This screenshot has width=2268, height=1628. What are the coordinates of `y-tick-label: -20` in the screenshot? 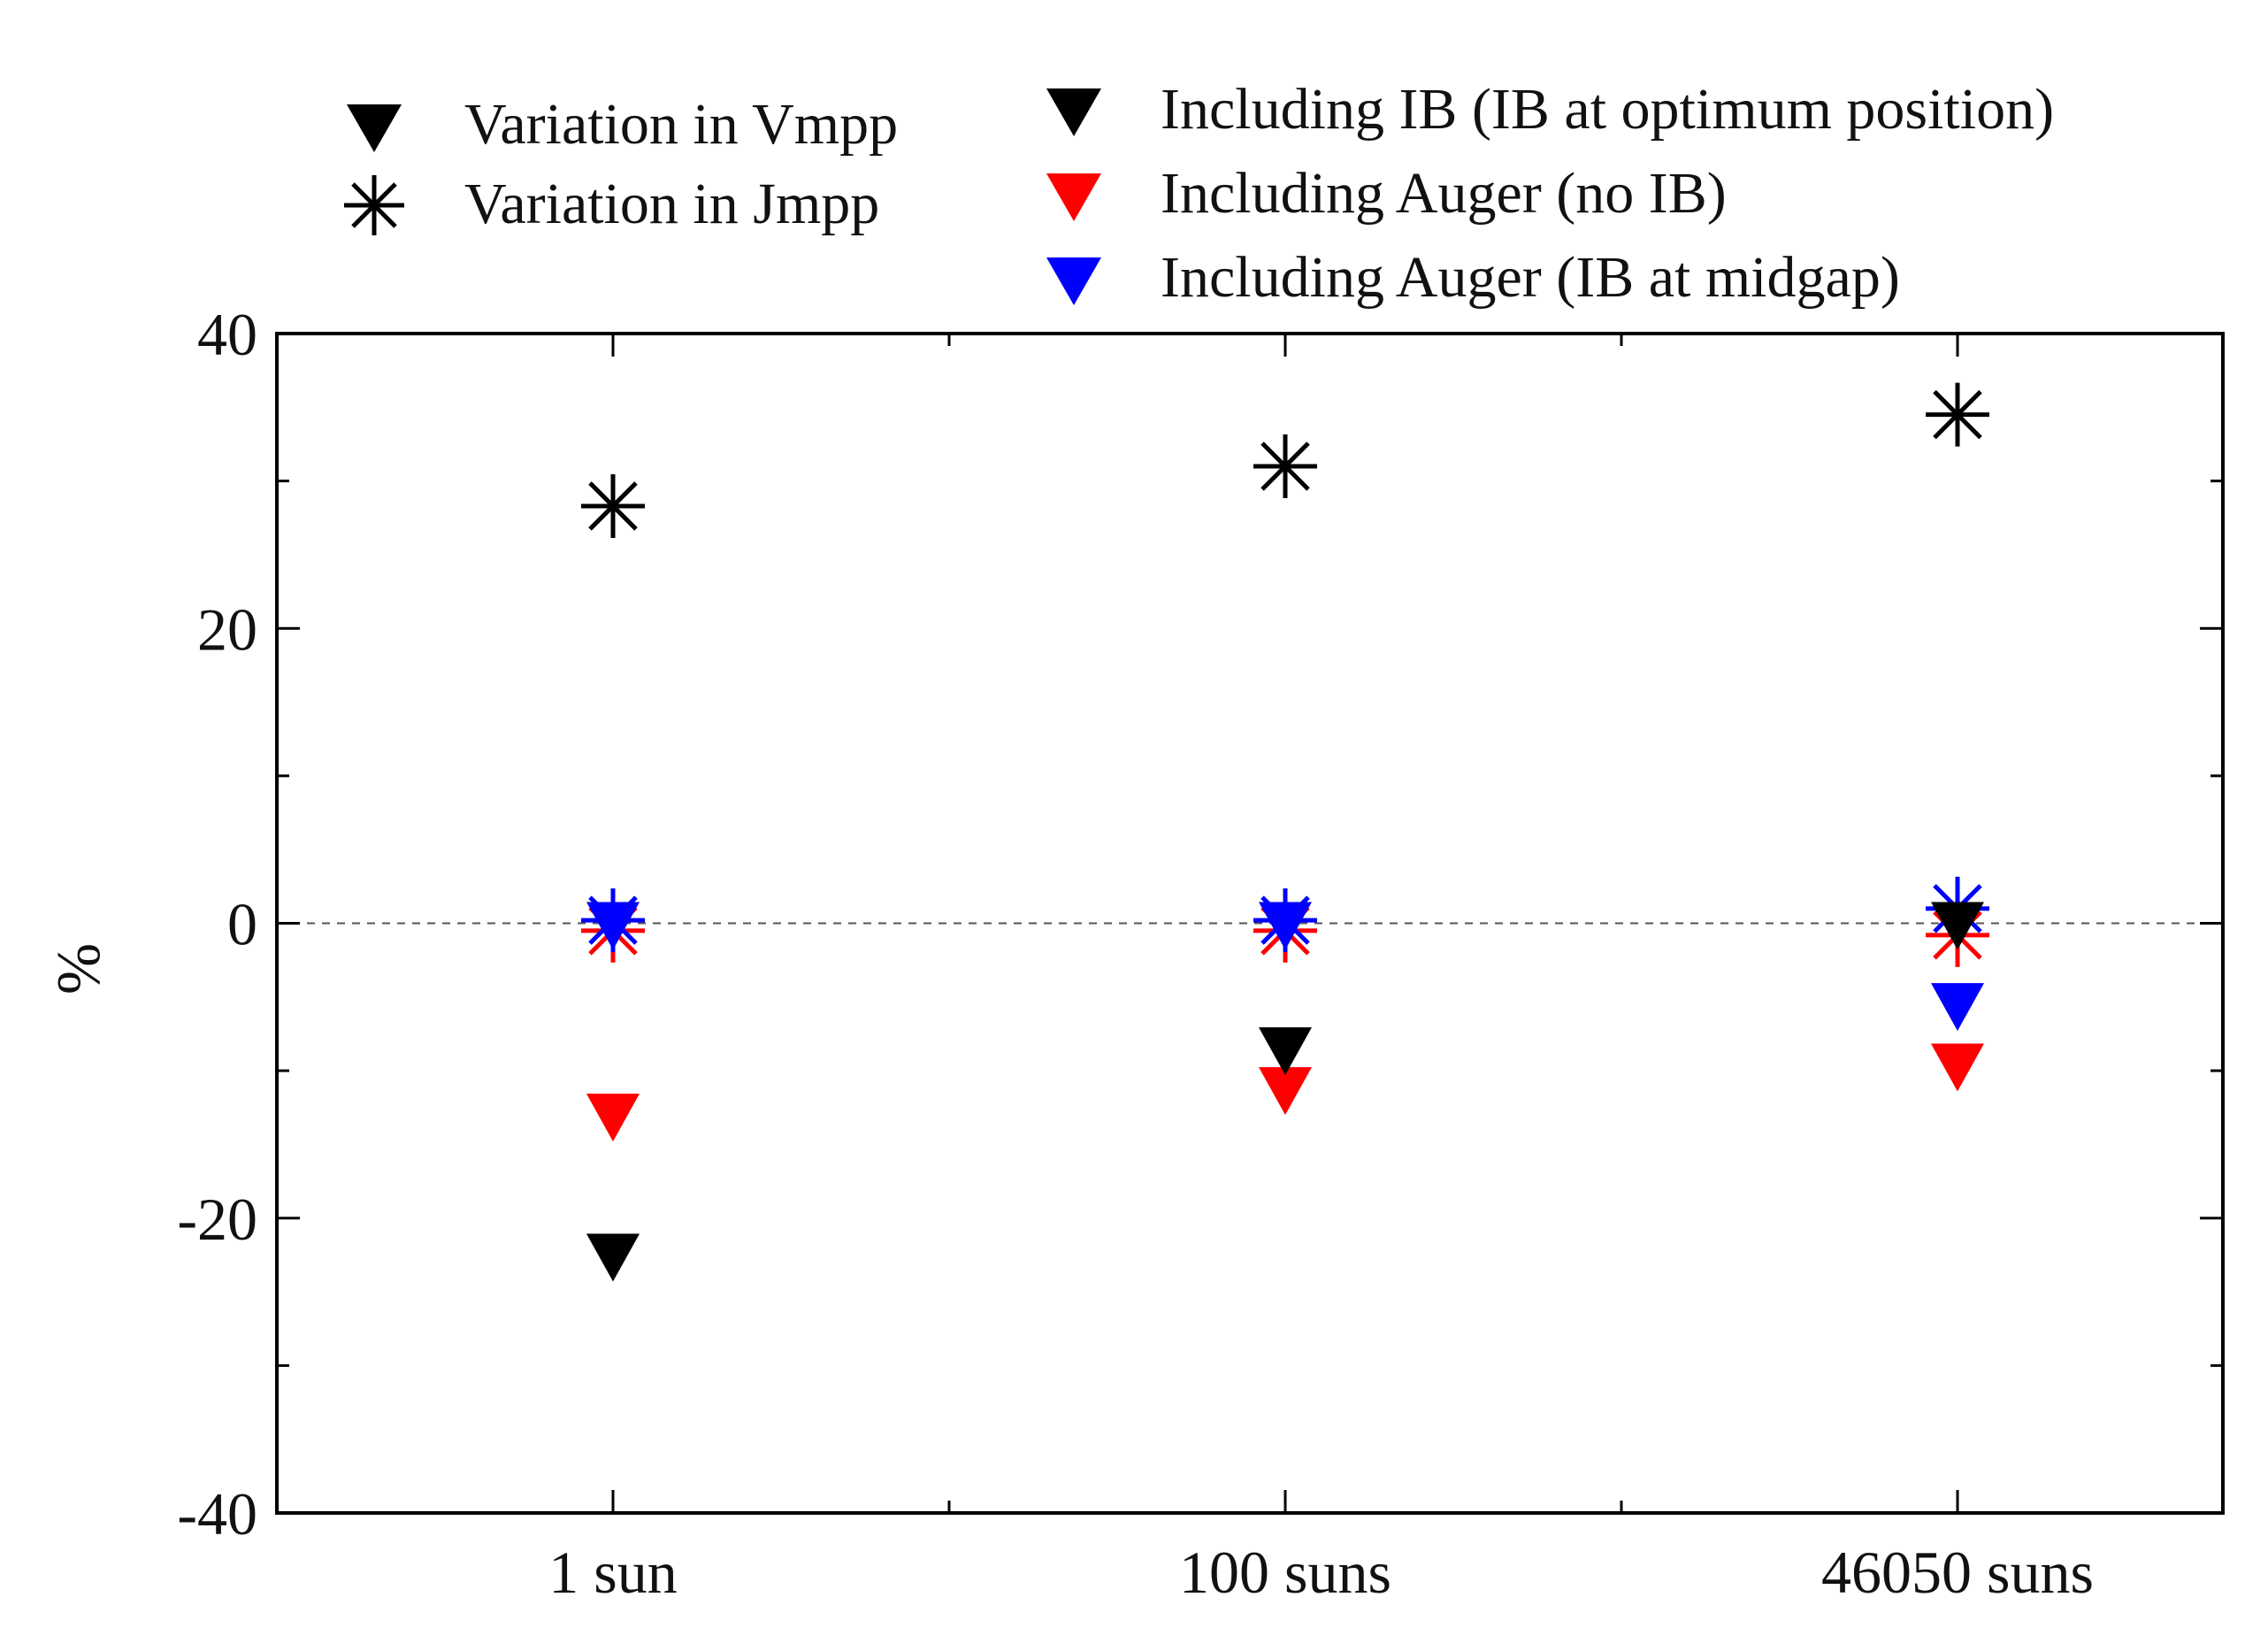 It's located at (217, 1220).